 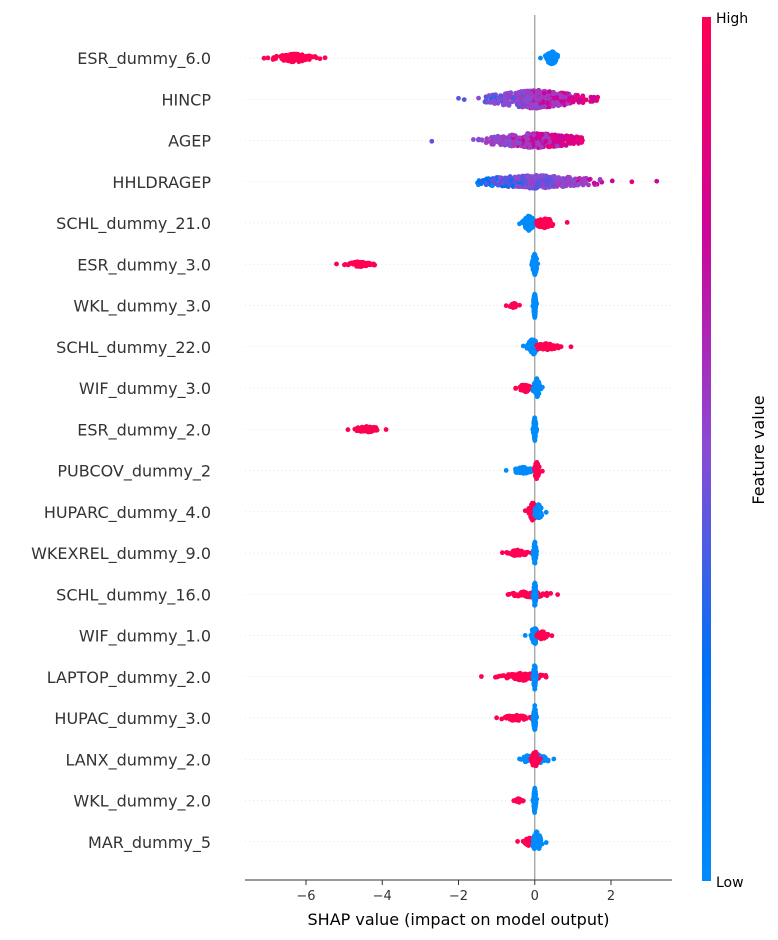 What do you see at coordinates (134, 472) in the screenshot?
I see `feature-label: PUBCOV_dummy_2` at bounding box center [134, 472].